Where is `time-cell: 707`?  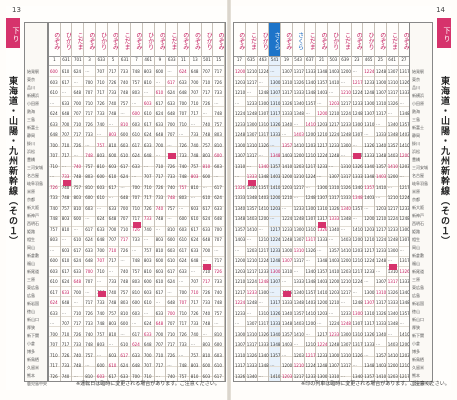 time-cell: 707 is located at coordinates (100, 260).